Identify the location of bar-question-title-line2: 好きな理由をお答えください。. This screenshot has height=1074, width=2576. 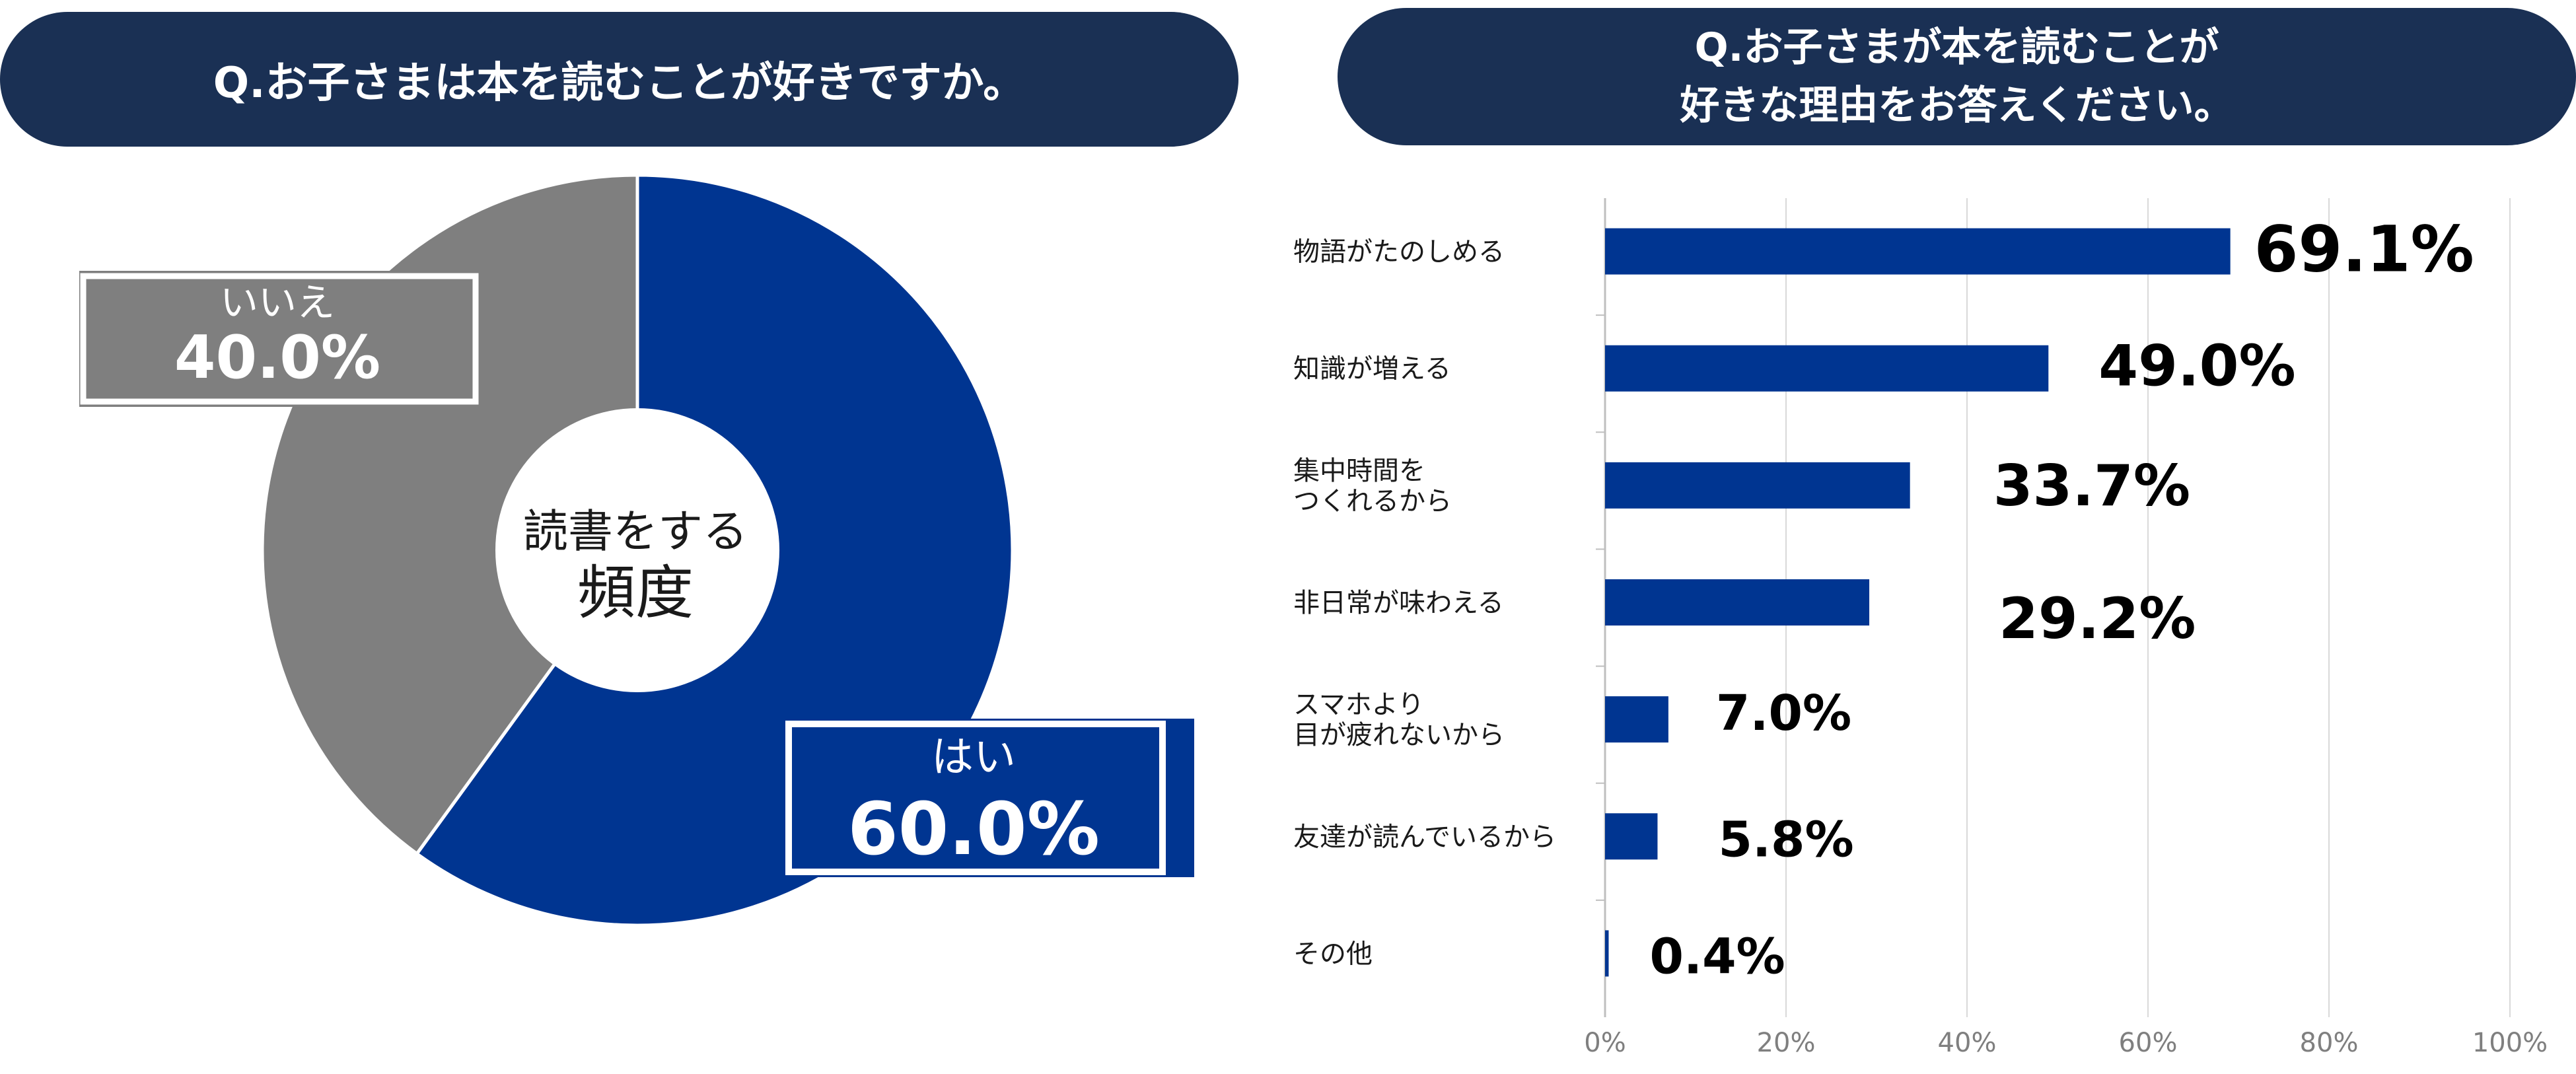
(1957, 106).